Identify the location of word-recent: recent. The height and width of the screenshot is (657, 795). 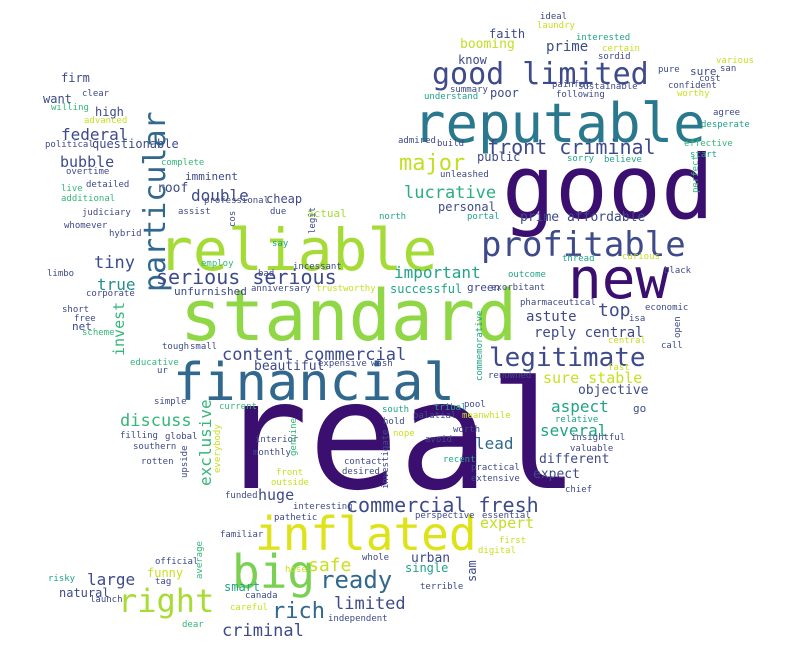
(459, 460).